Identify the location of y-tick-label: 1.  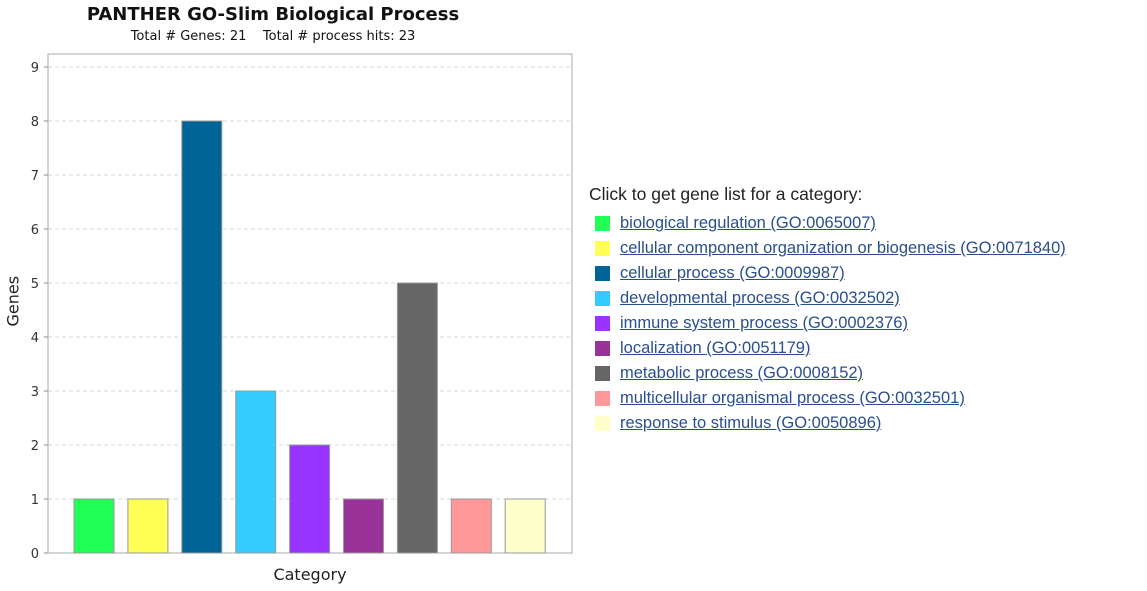
(35, 500).